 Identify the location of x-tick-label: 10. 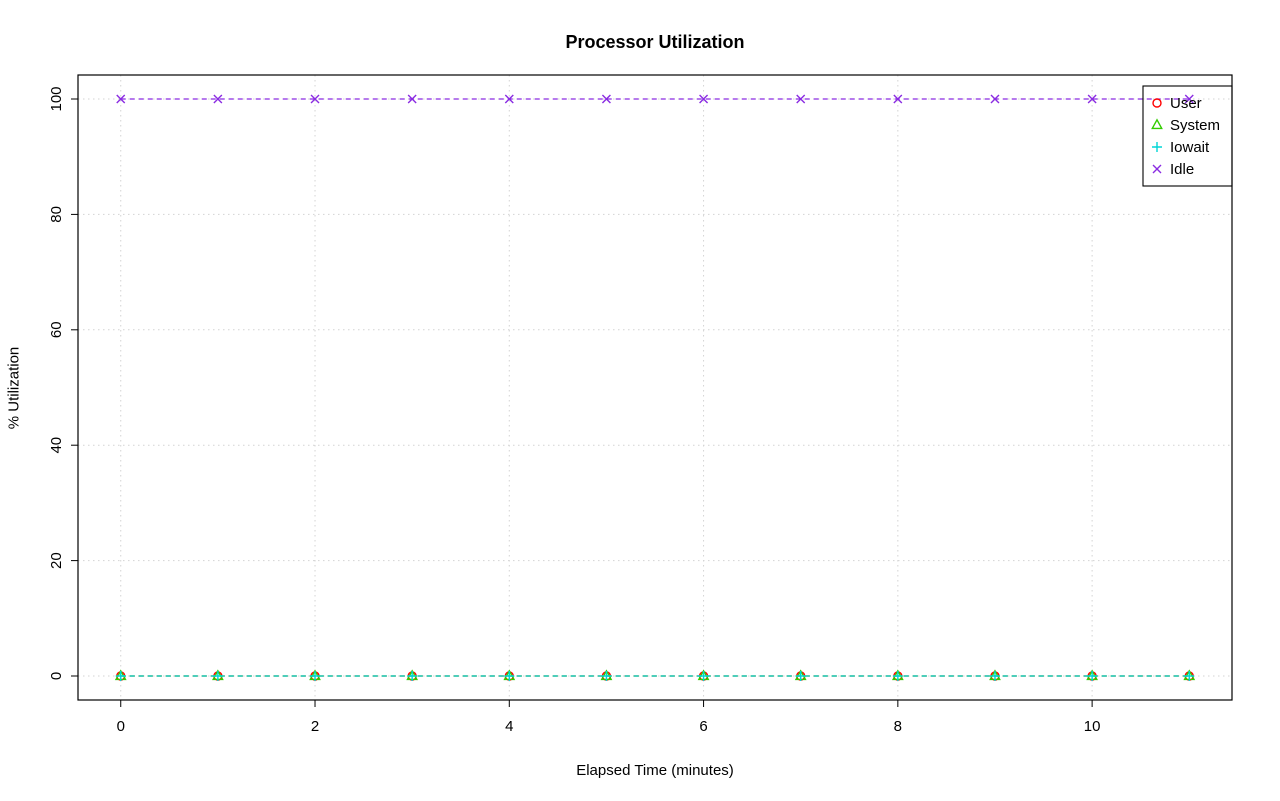
(1092, 726).